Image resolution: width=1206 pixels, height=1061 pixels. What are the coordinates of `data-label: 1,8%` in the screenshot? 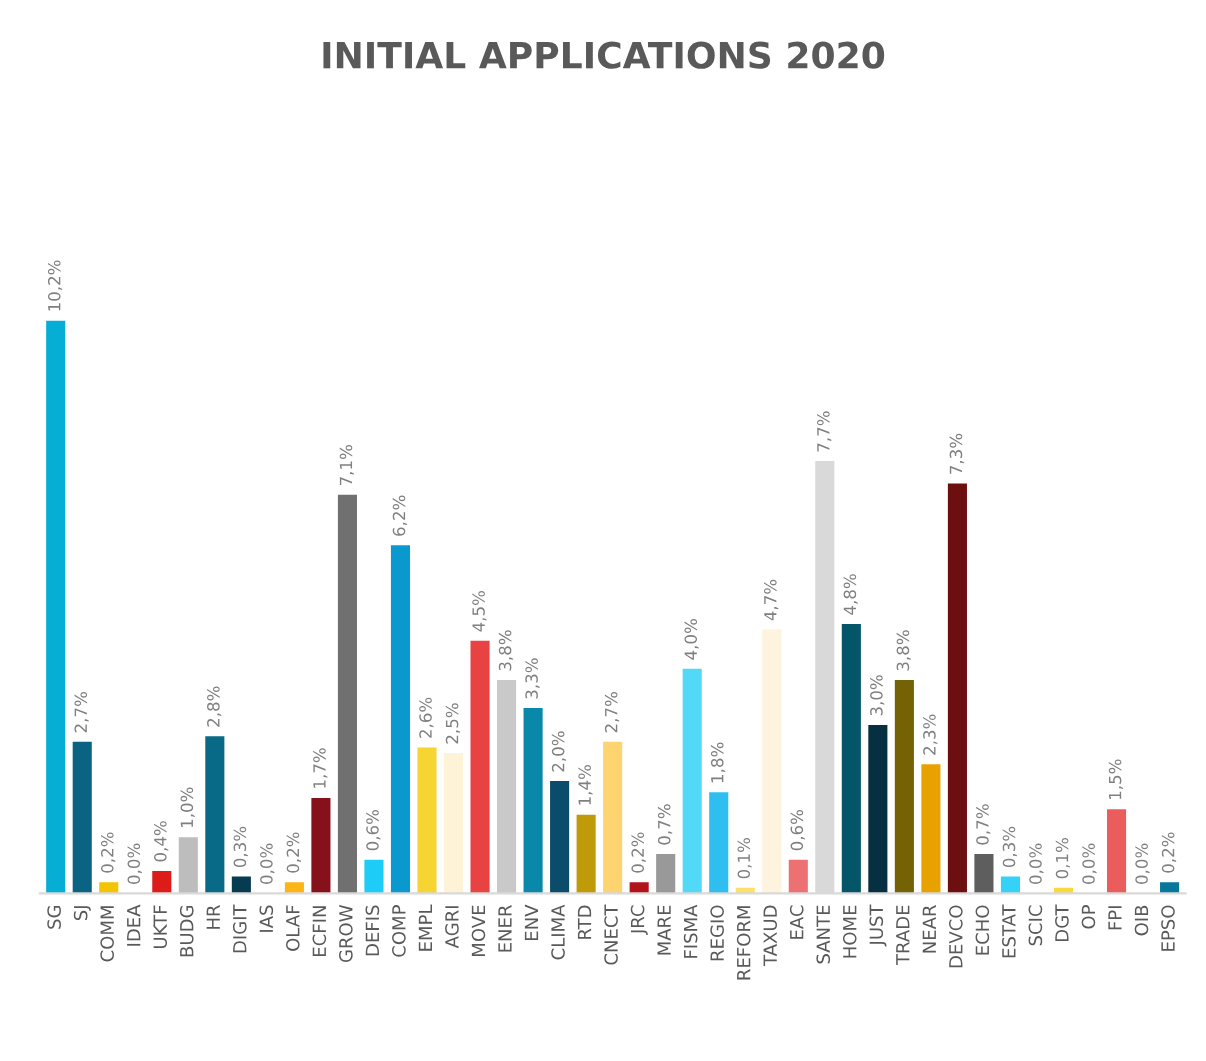 It's located at (718, 762).